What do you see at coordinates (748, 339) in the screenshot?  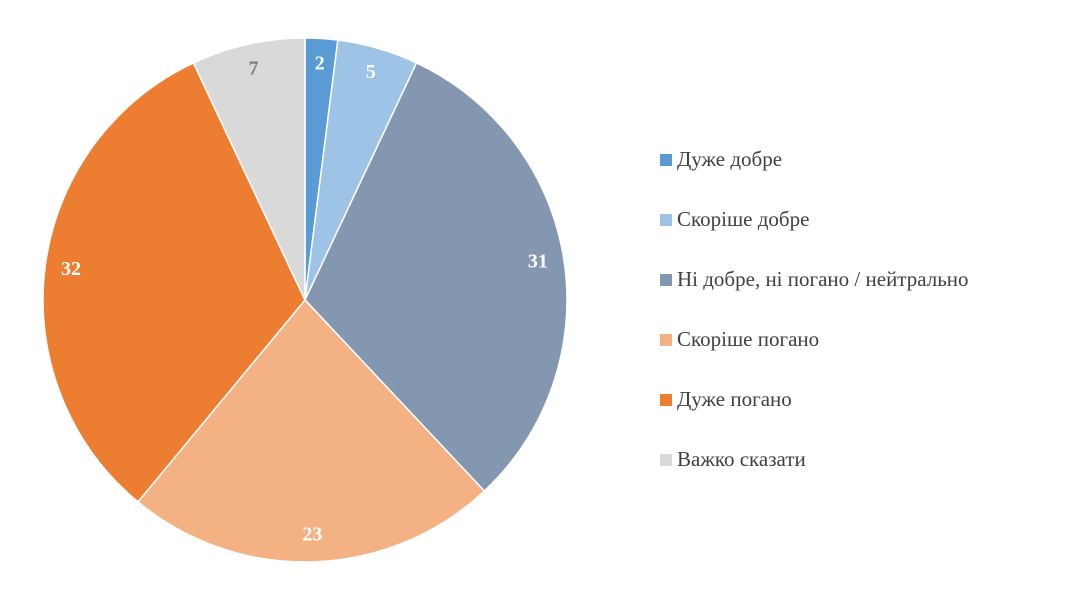 I see `legend-label: Скоріше погано` at bounding box center [748, 339].